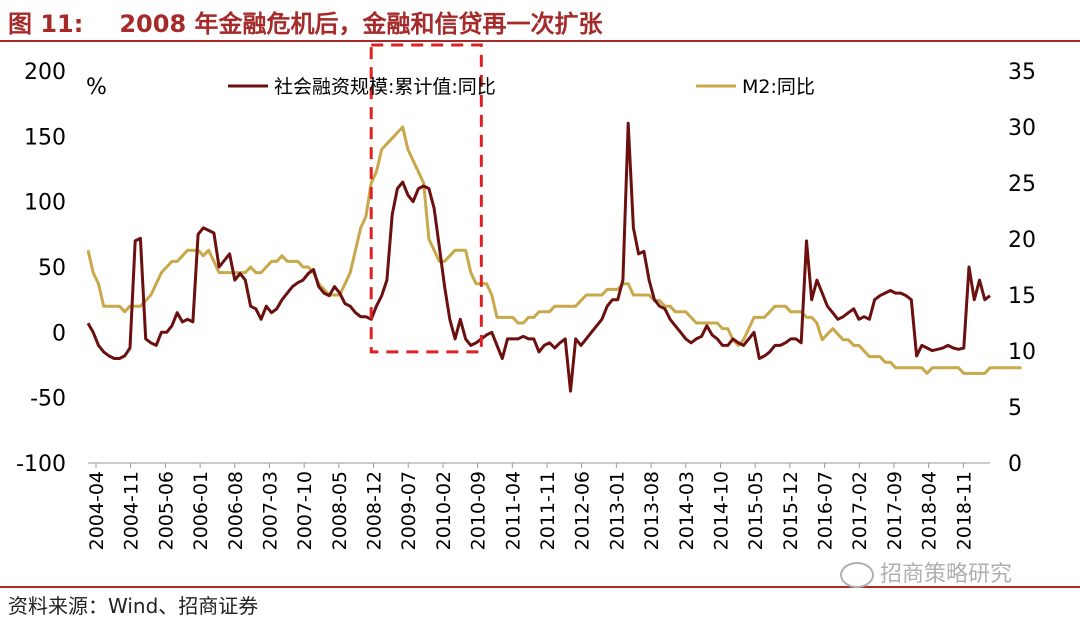 The image size is (1080, 619). Describe the element at coordinates (52, 268) in the screenshot. I see `left-tick-label: 50` at that location.